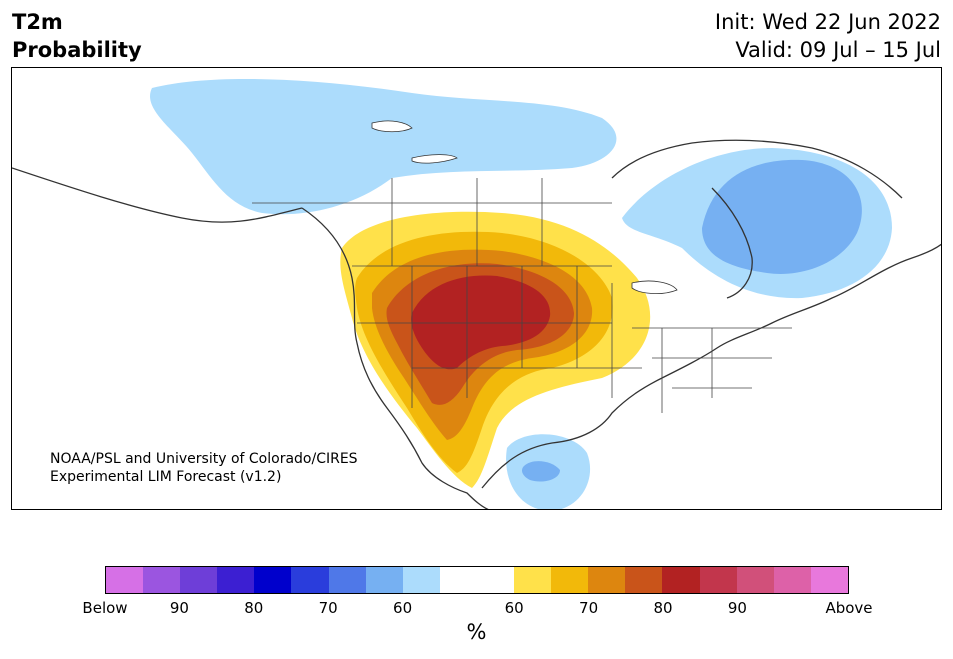 The width and height of the screenshot is (953, 659). I want to click on colorbar-unit-label: %, so click(476, 632).